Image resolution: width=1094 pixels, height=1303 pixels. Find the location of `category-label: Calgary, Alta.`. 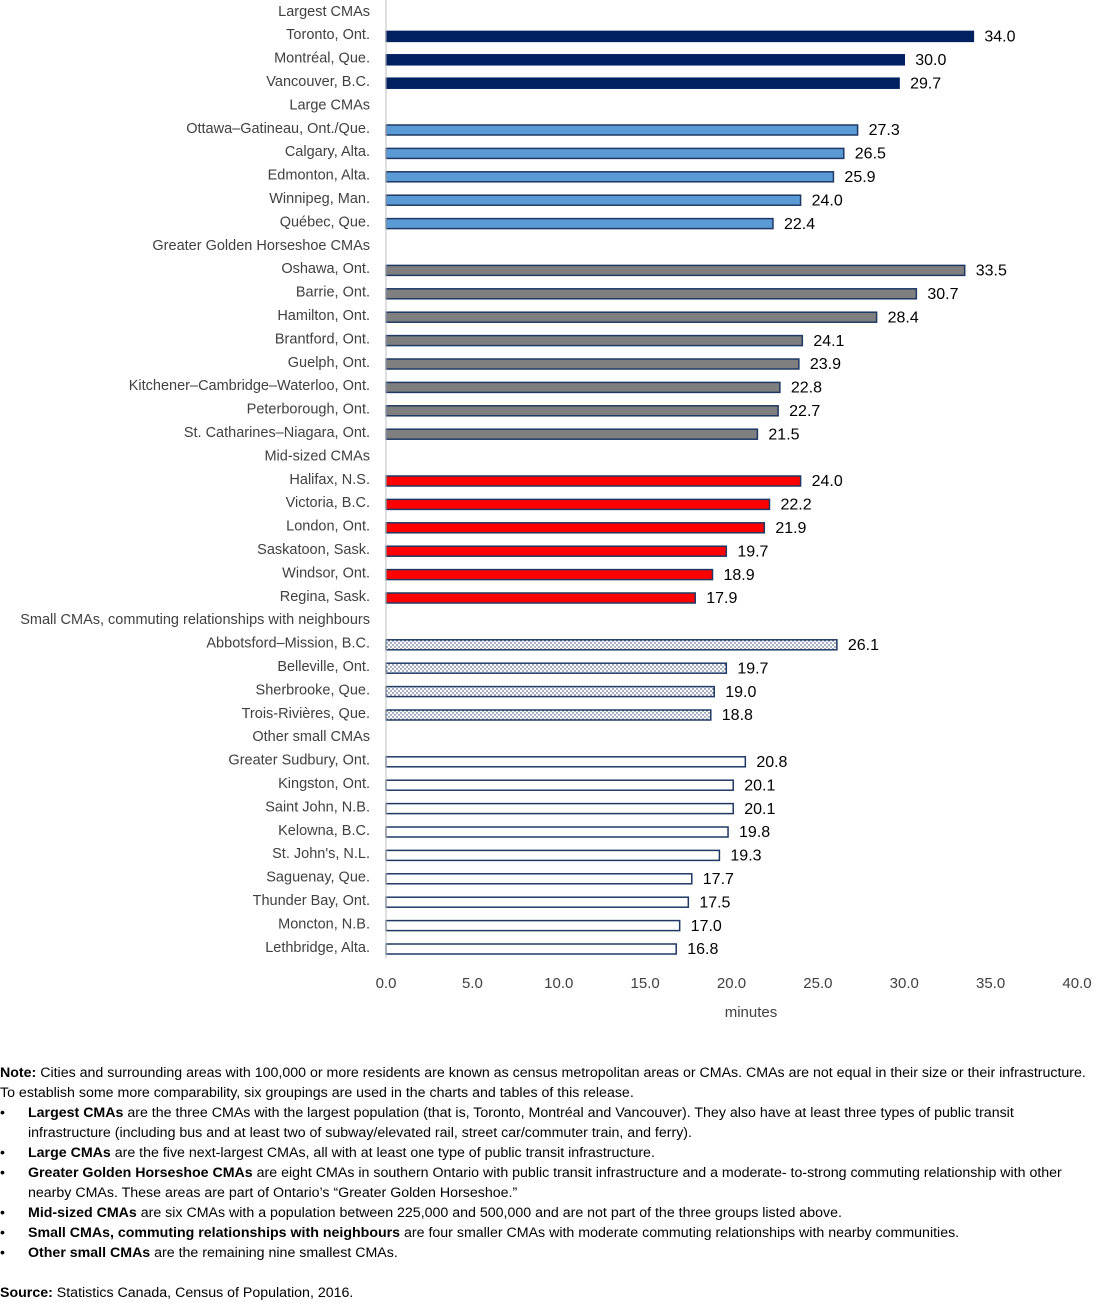

category-label: Calgary, Alta. is located at coordinates (327, 152).